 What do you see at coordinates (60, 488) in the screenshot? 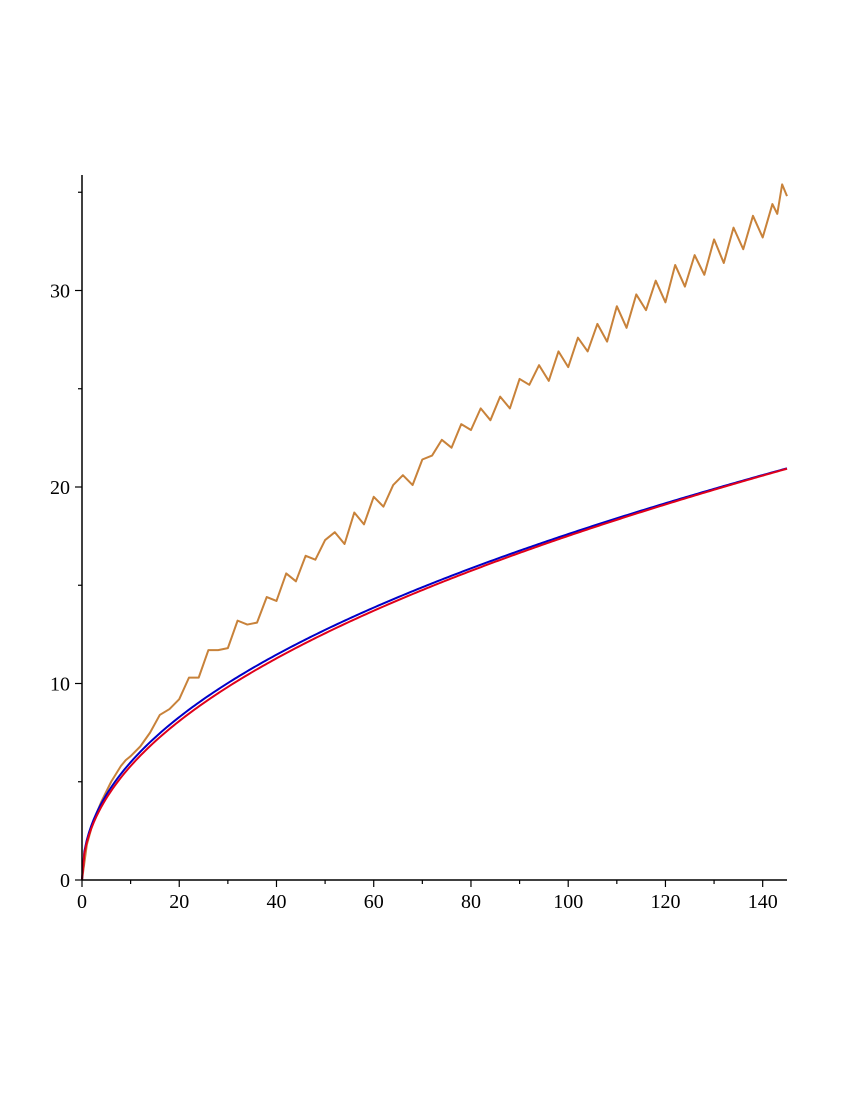
I see `y-tick-label: 20` at bounding box center [60, 488].